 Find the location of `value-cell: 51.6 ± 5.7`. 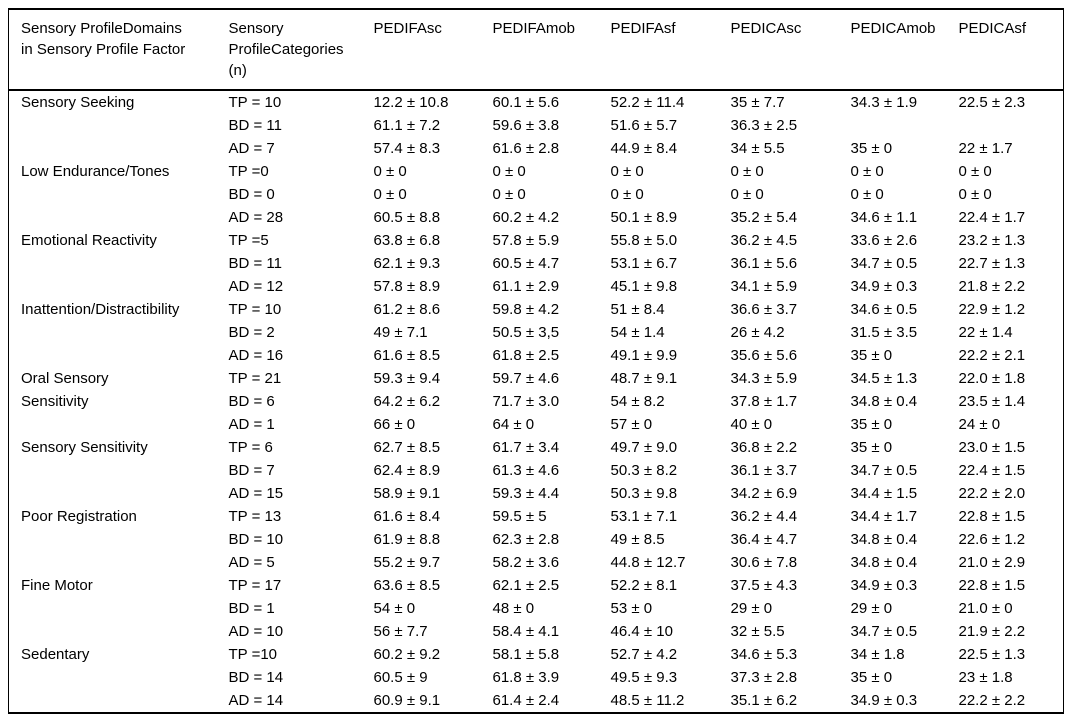

value-cell: 51.6 ± 5.7 is located at coordinates (644, 125).